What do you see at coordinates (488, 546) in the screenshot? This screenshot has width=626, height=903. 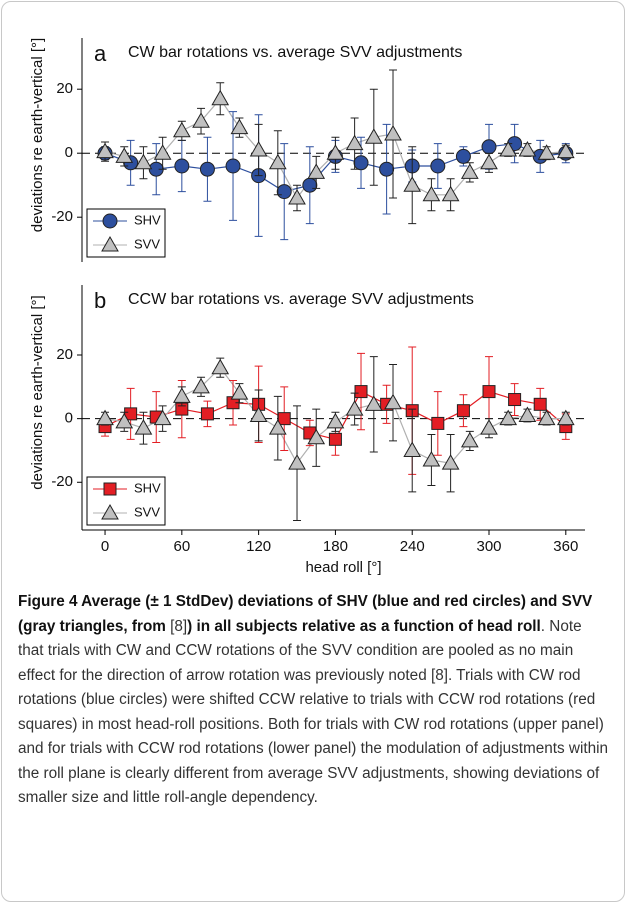 I see `x-tick-label: 300` at bounding box center [488, 546].